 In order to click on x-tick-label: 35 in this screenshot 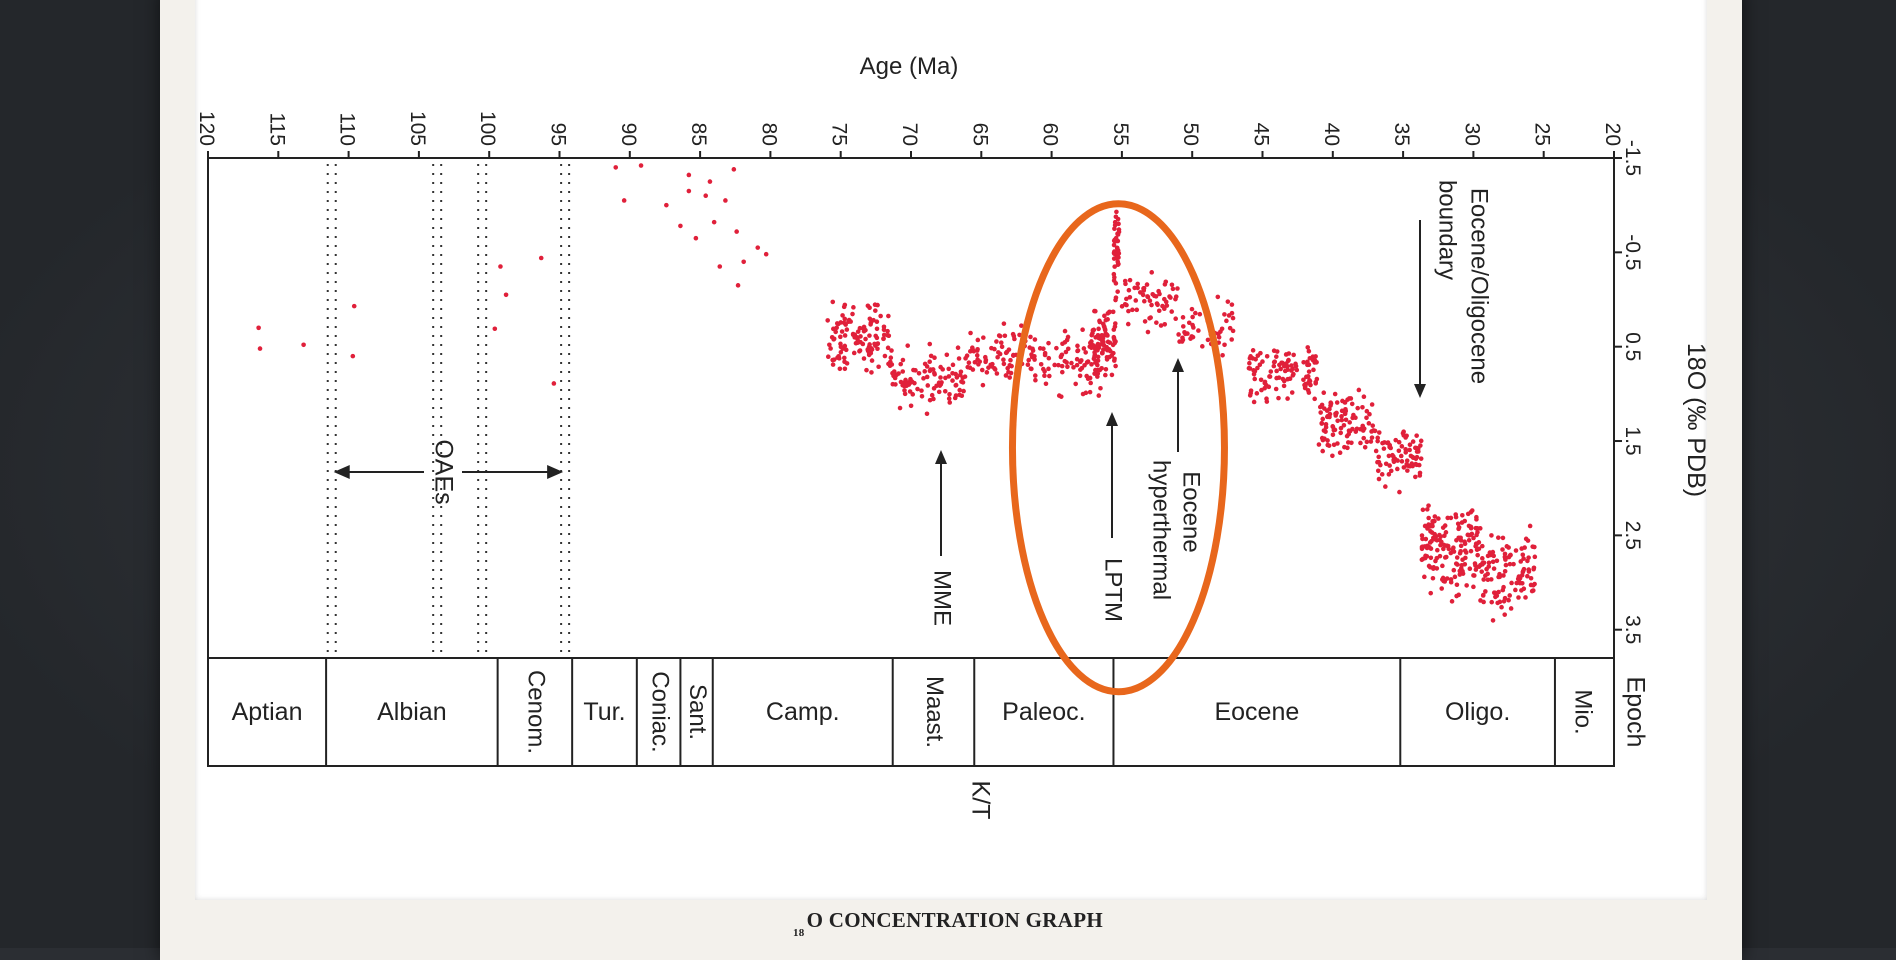, I will do `click(1401, 134)`.